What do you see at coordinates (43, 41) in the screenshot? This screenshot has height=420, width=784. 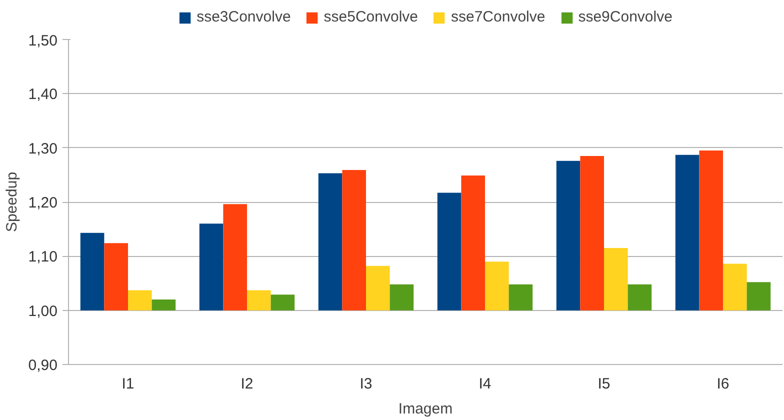 I see `y-tick-label: 1,50` at bounding box center [43, 41].